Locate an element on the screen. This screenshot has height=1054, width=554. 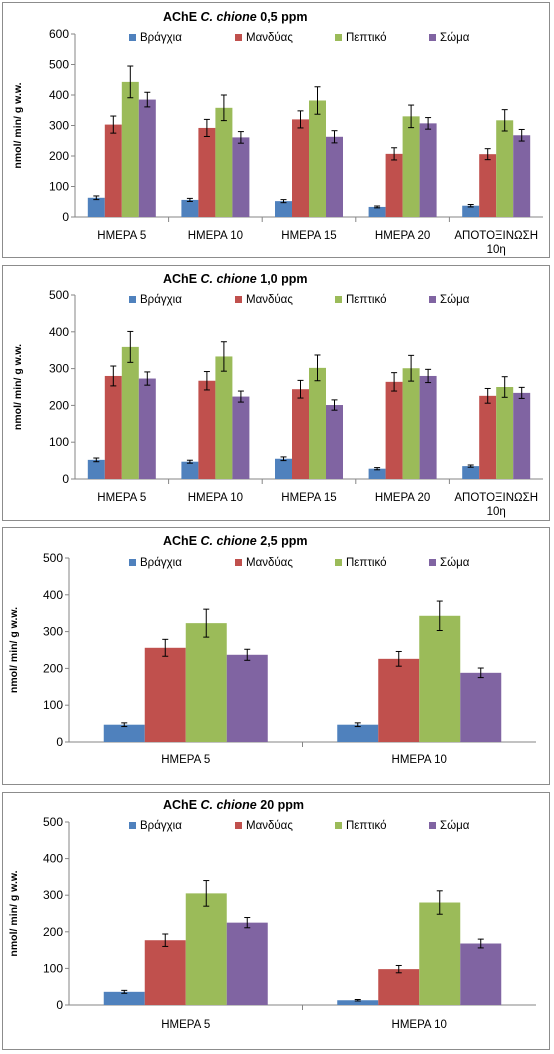
y-tick-label: 0 is located at coordinates (59, 1005).